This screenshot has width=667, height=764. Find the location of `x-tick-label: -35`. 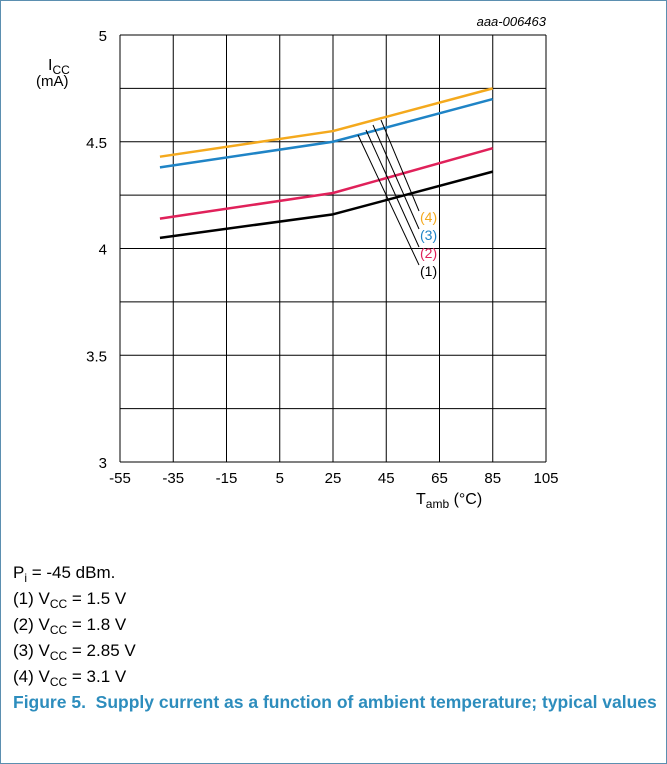

x-tick-label: -35 is located at coordinates (173, 478).